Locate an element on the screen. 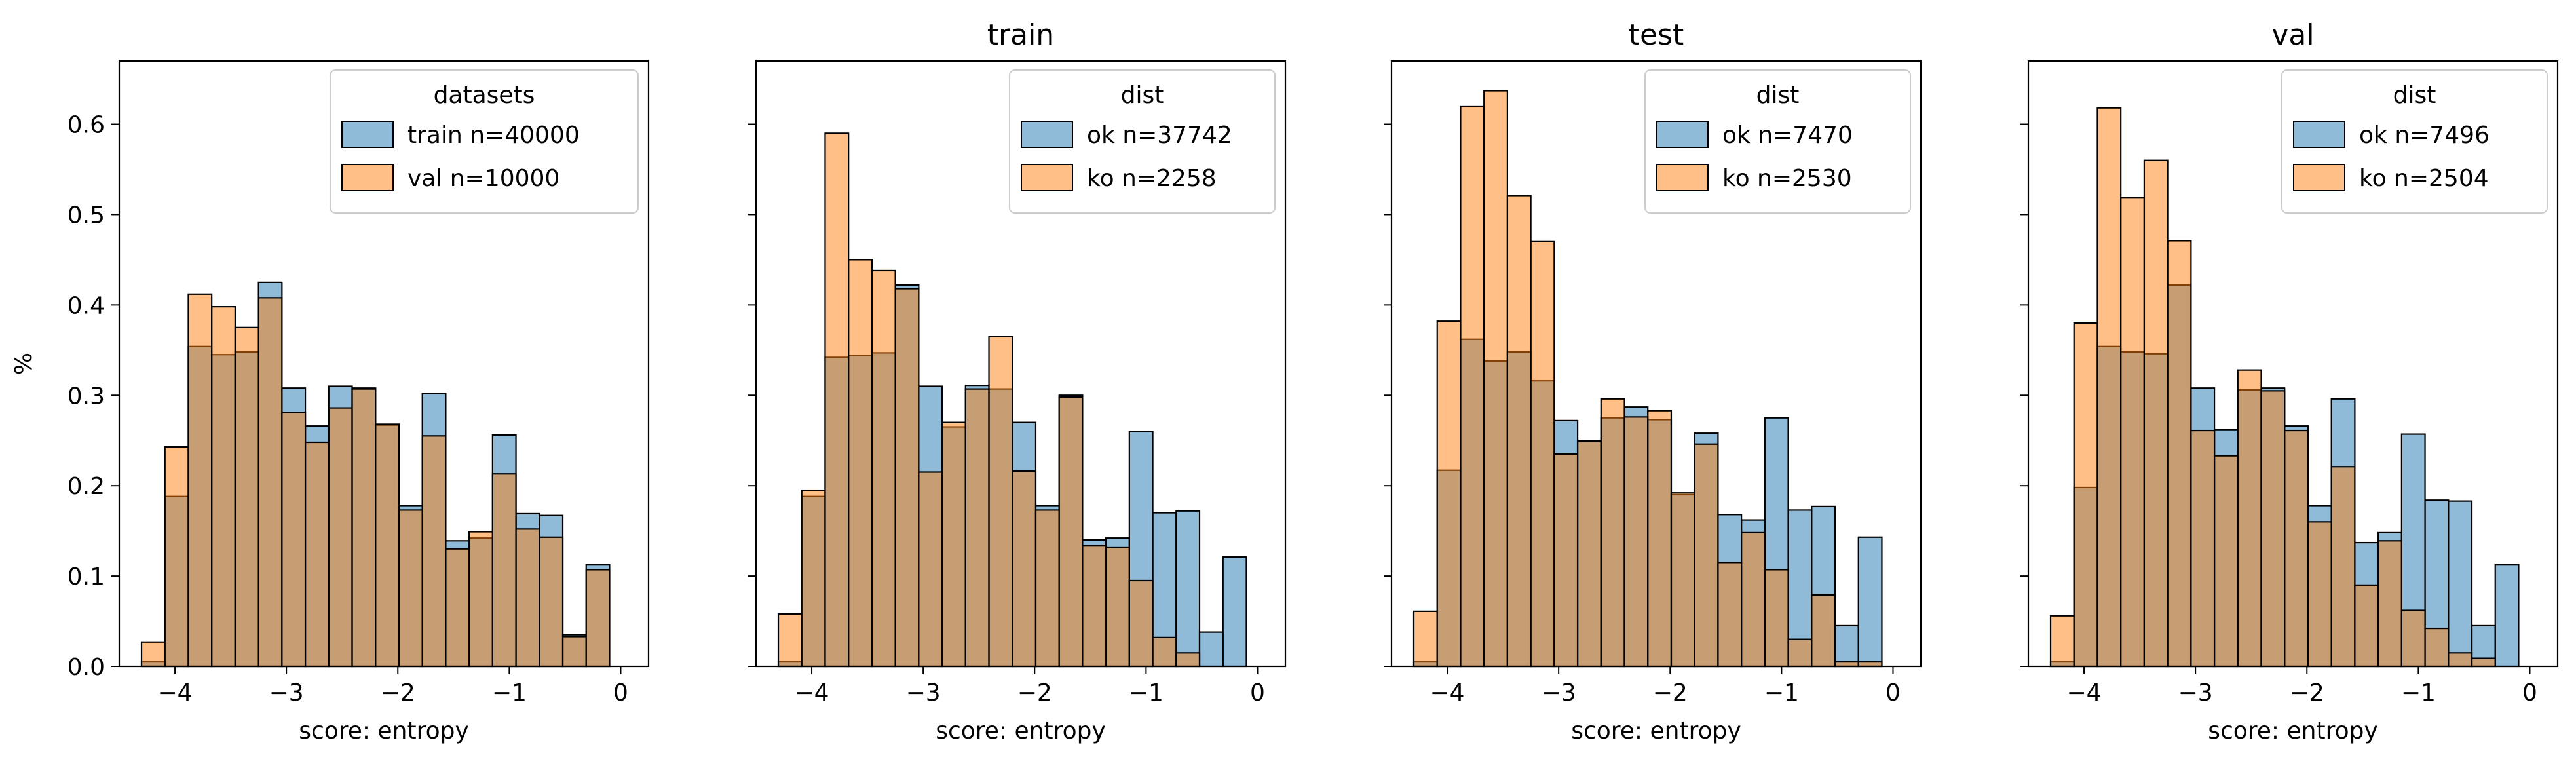 This screenshot has width=2576, height=768. legend-entry: ko n=2504 is located at coordinates (2424, 178).